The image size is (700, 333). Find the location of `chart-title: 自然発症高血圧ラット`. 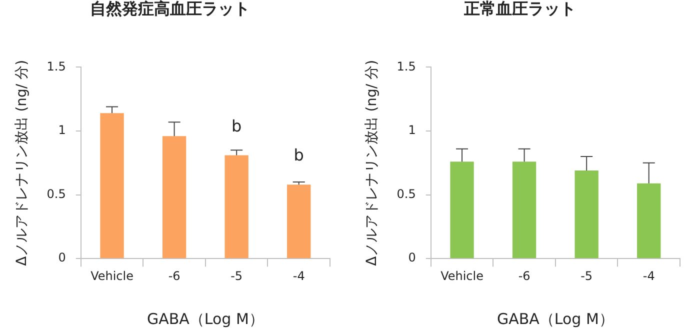

chart-title: 自然発症高血圧ラット is located at coordinates (170, 9).